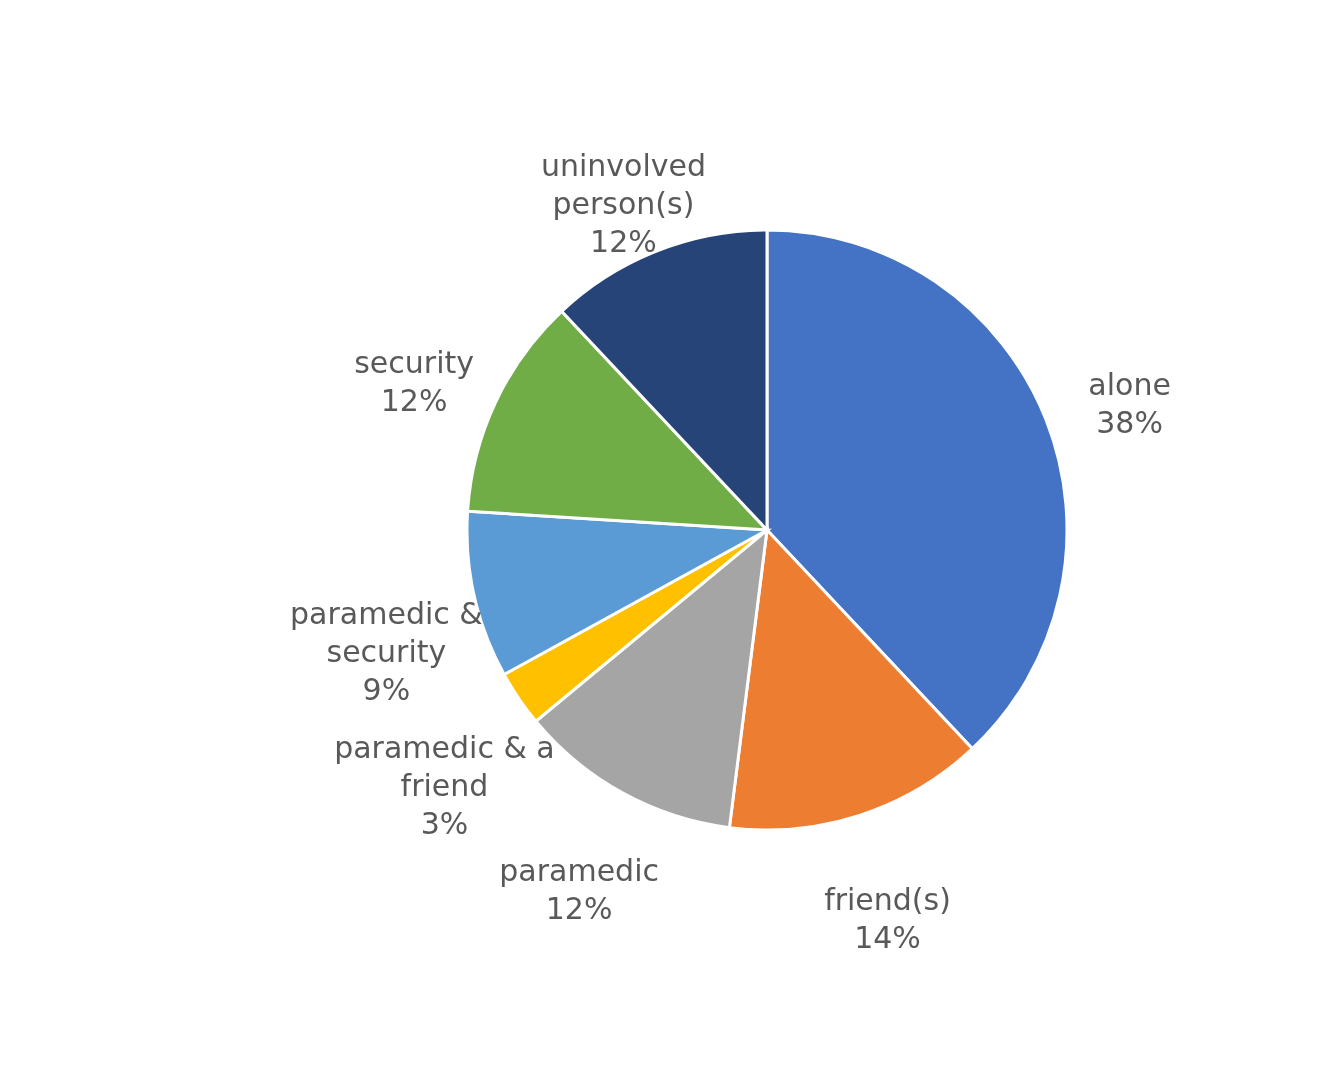  What do you see at coordinates (1129, 423) in the screenshot?
I see `data-label: 38%` at bounding box center [1129, 423].